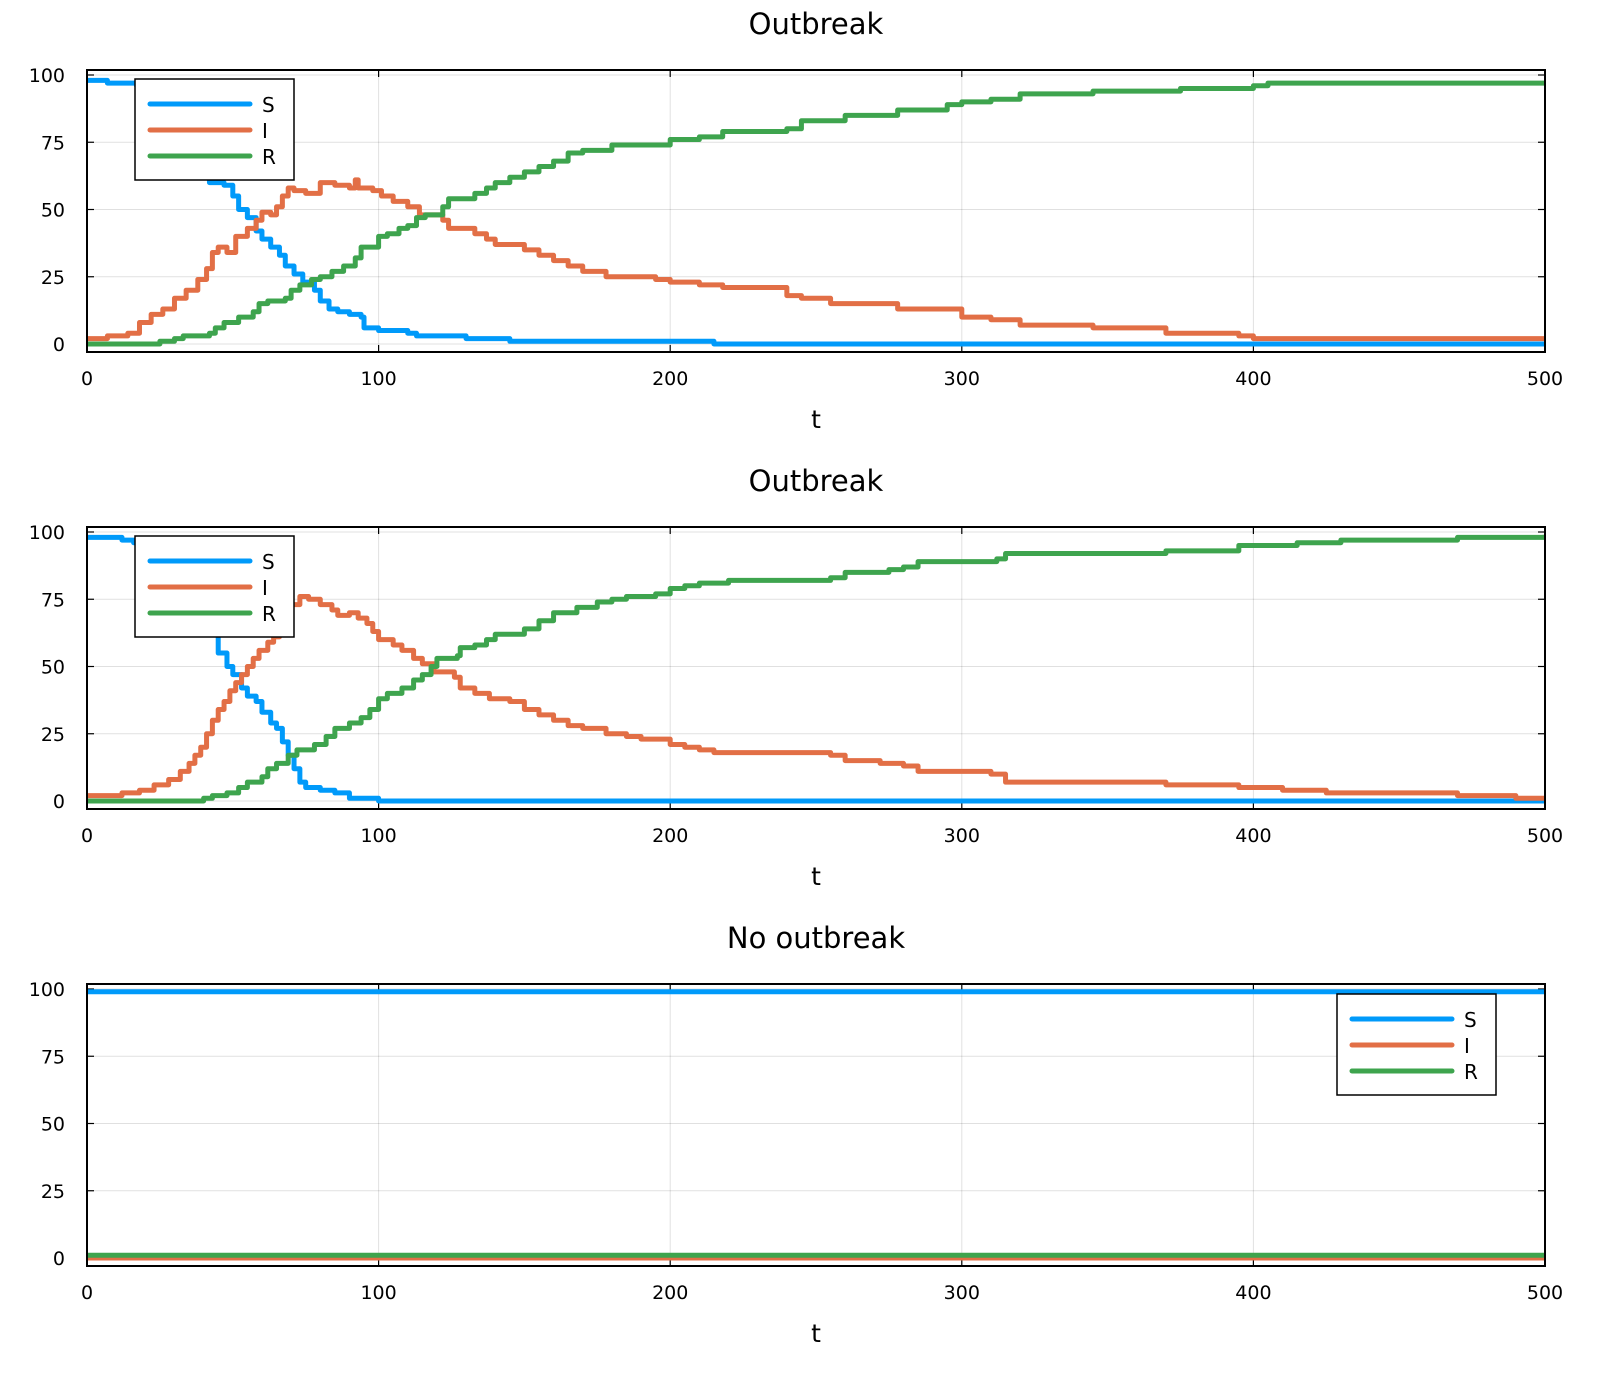 The image size is (1600, 1400). Describe the element at coordinates (816, 938) in the screenshot. I see `chart-title: No outbreak` at that location.